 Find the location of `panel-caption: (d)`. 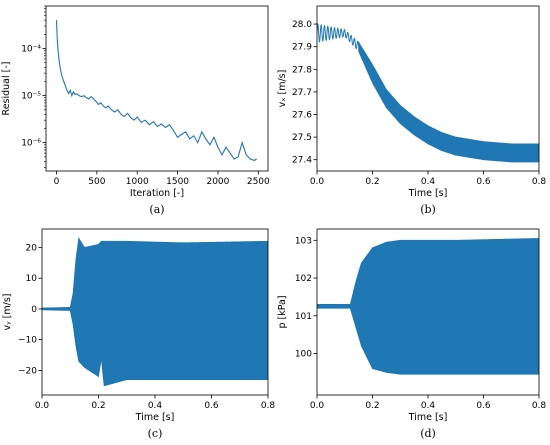

panel-caption: (d) is located at coordinates (428, 433).